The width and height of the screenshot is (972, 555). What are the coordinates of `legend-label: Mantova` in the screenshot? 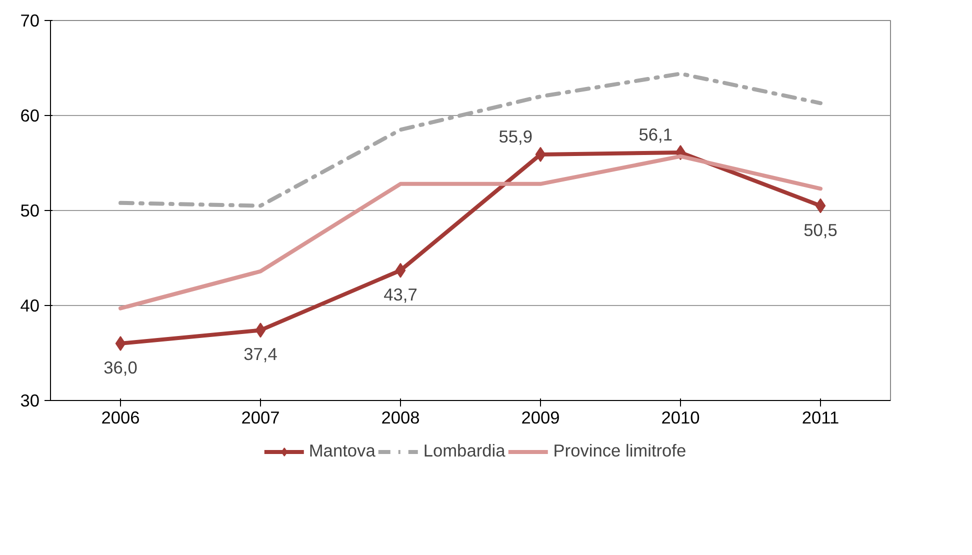 It's located at (342, 451).